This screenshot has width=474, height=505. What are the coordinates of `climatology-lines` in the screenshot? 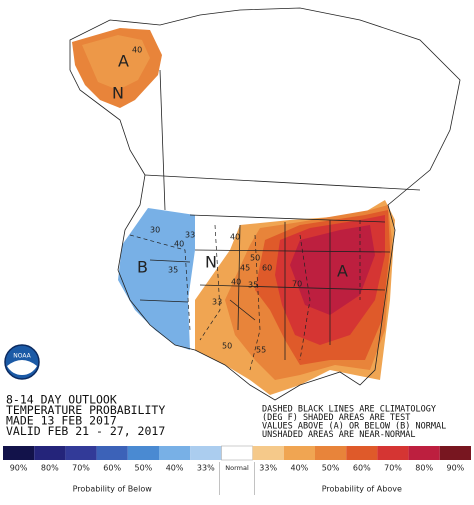 It's located at (245, 295).